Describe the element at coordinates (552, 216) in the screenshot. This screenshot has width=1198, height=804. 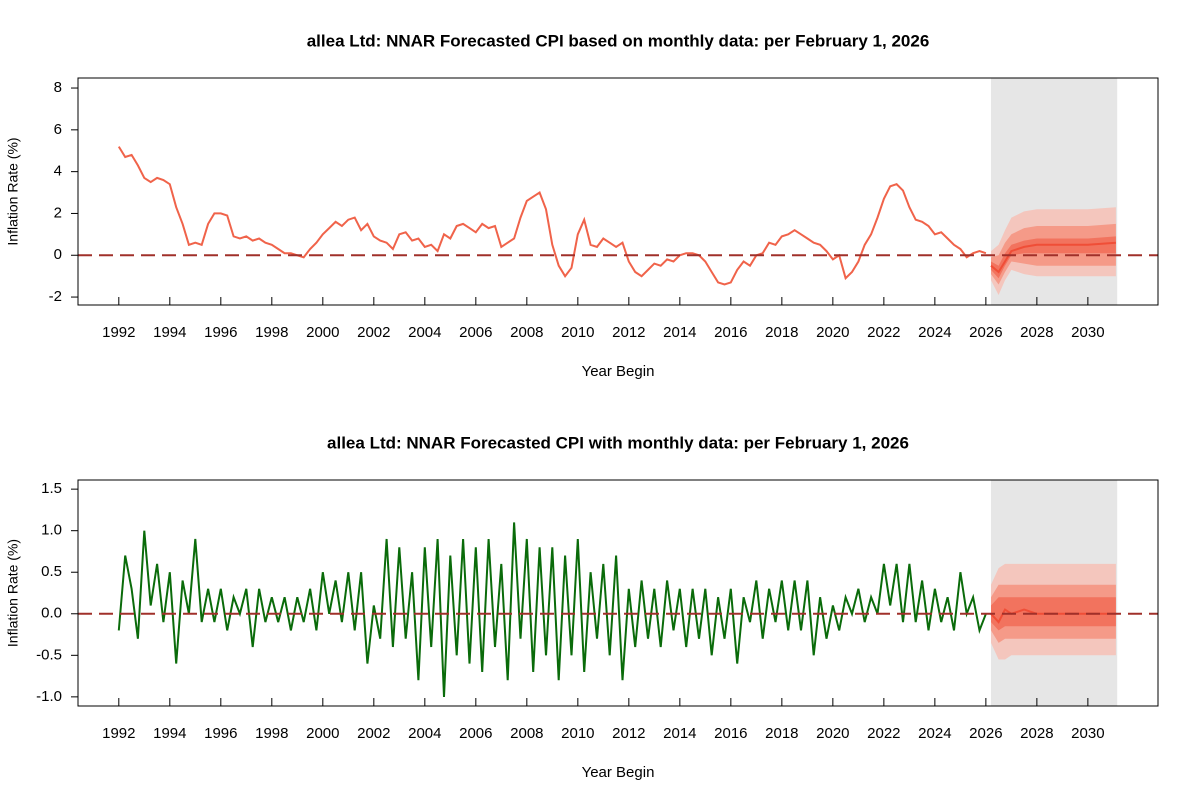
I see `series-line` at that location.